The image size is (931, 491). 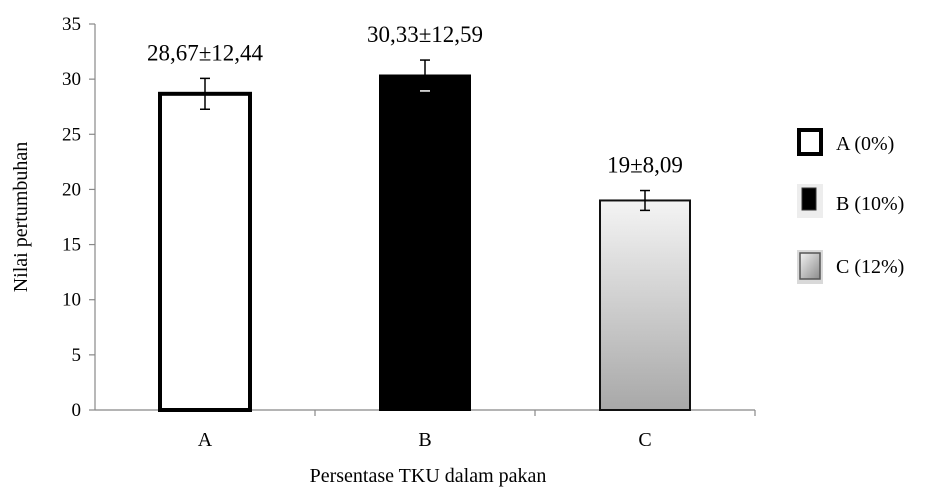 What do you see at coordinates (477, 430) in the screenshot?
I see `x-categories: A B C` at bounding box center [477, 430].